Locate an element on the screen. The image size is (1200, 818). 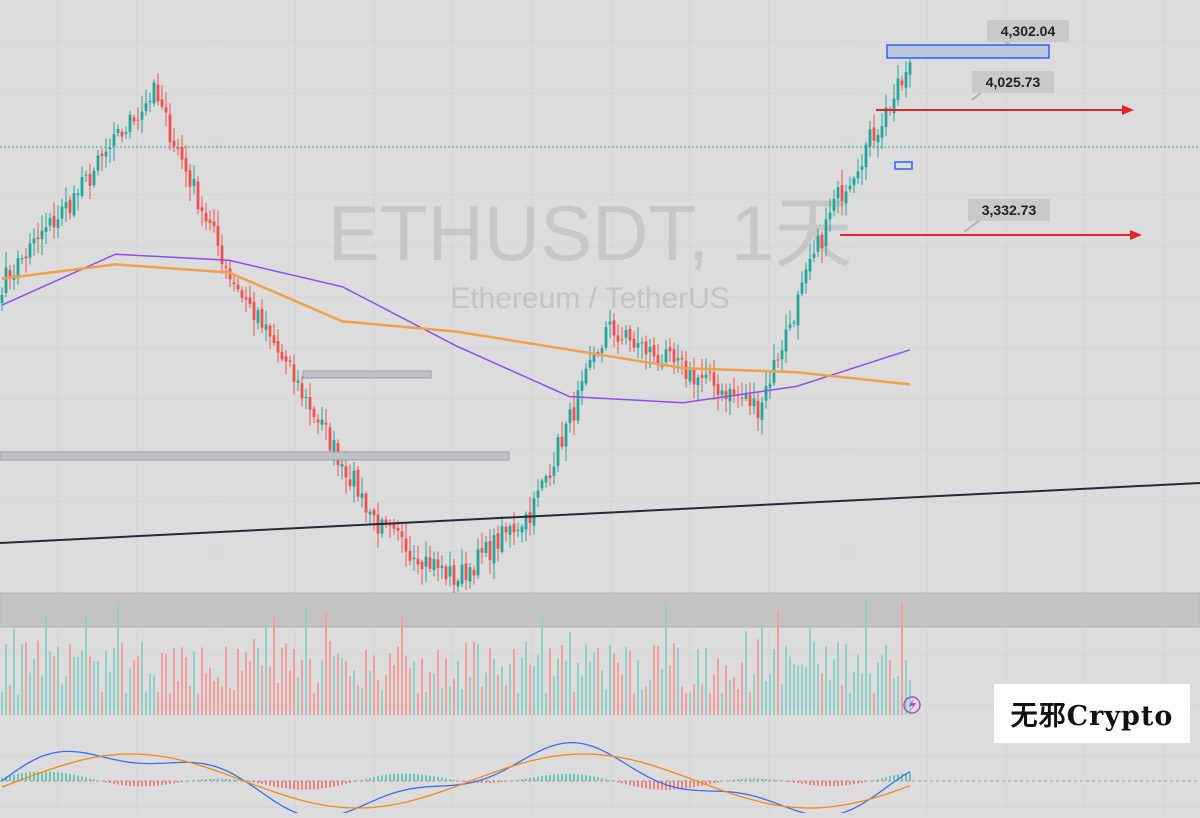
symbol-subtitle: Ethereum / TetherUS is located at coordinates (590, 298).